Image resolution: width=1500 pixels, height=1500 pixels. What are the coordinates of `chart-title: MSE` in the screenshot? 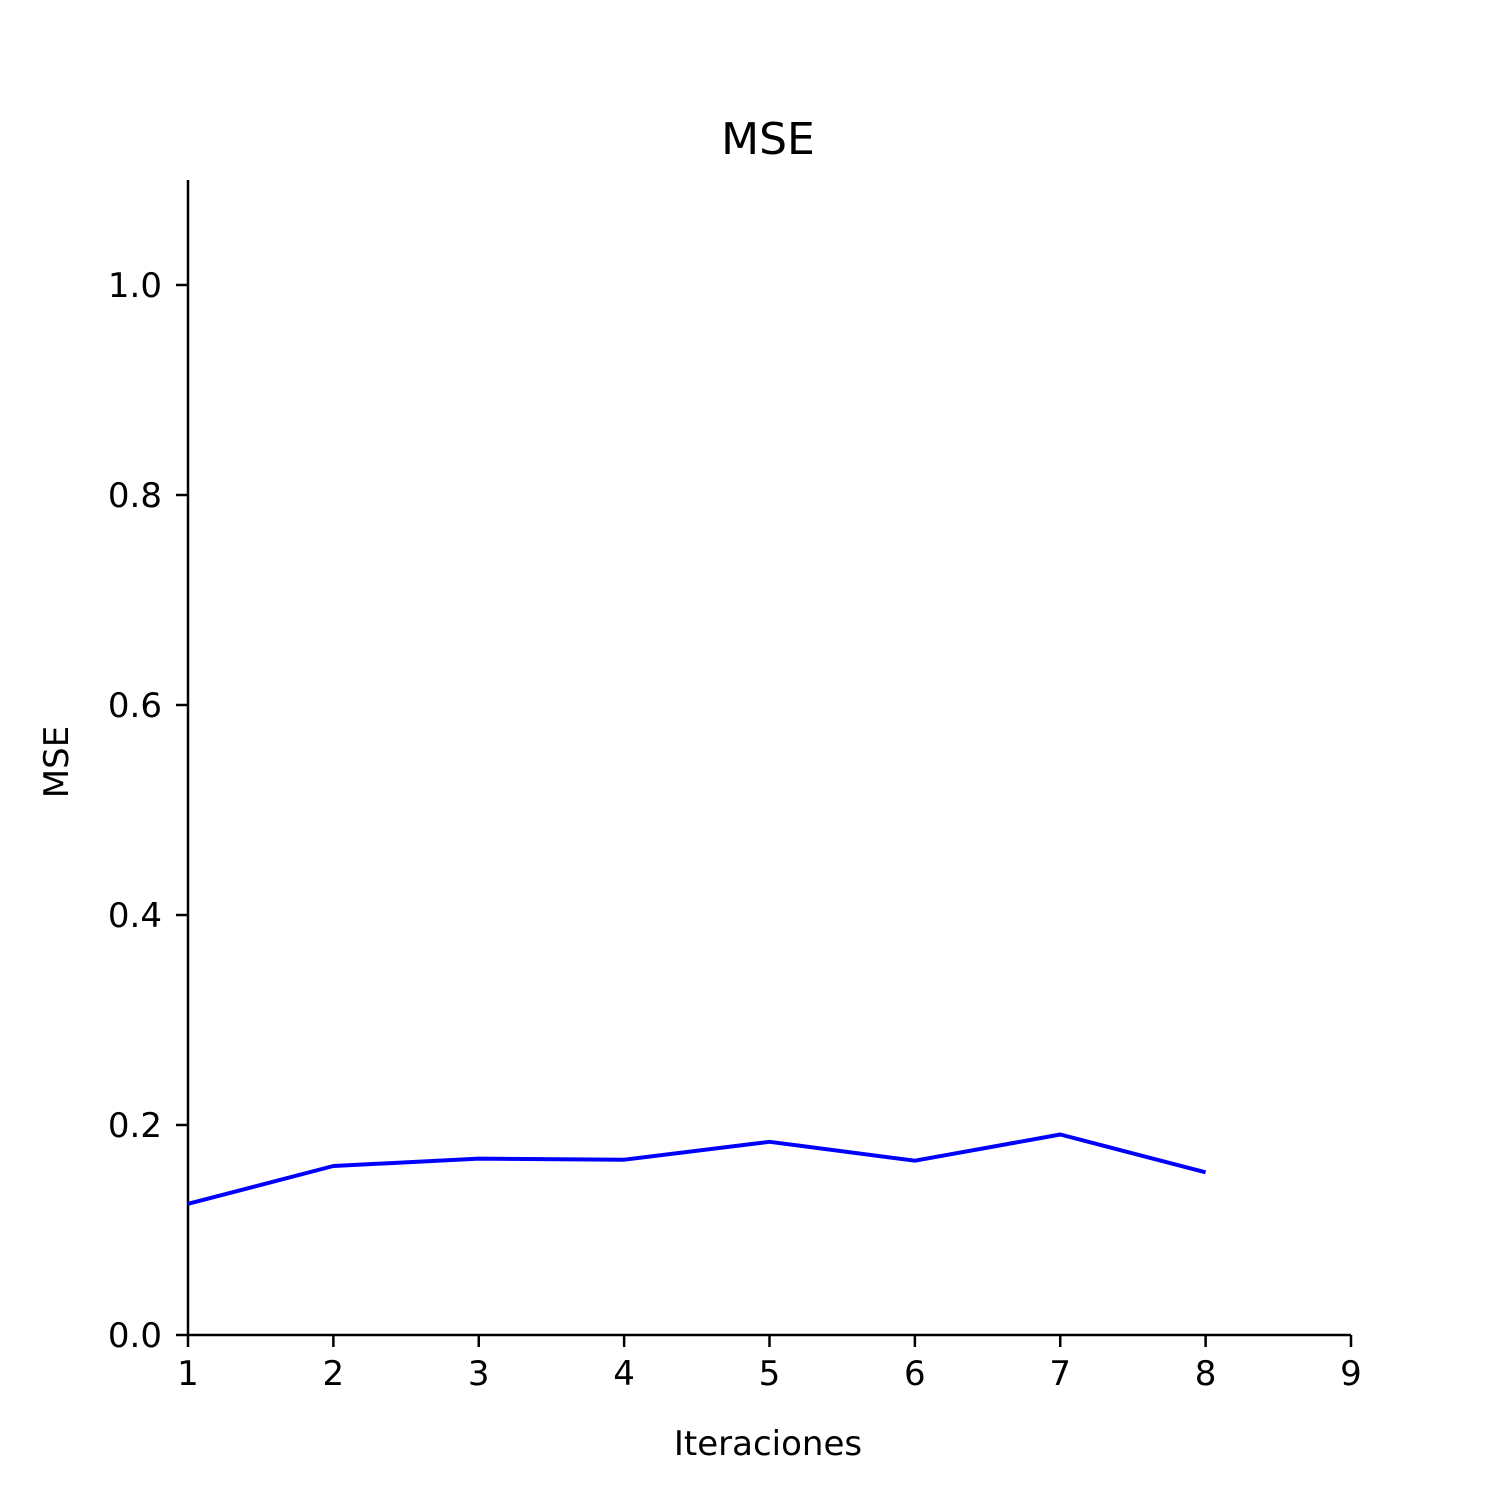 It's located at (768, 139).